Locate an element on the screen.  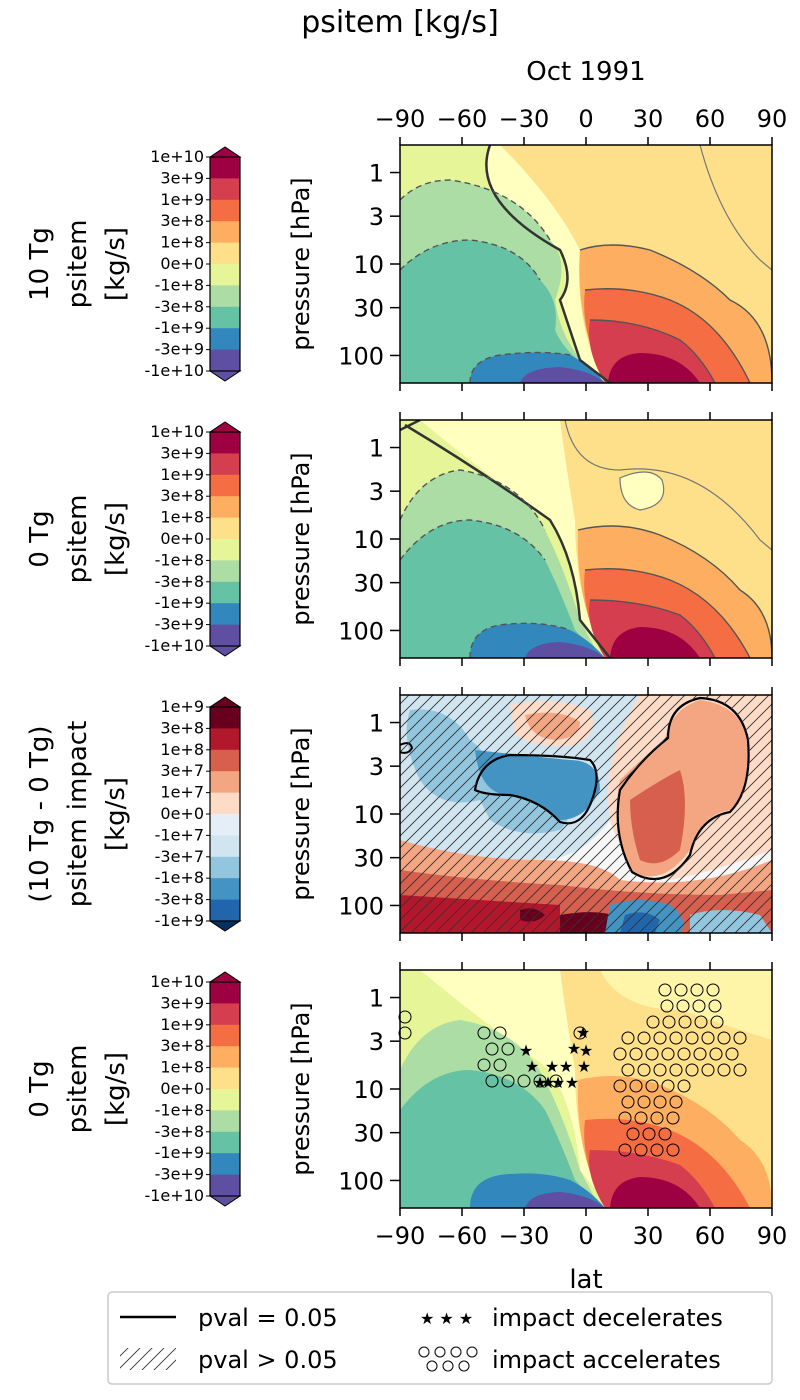
legend-solid-line-label: pval = 0.05 is located at coordinates (268, 1318).